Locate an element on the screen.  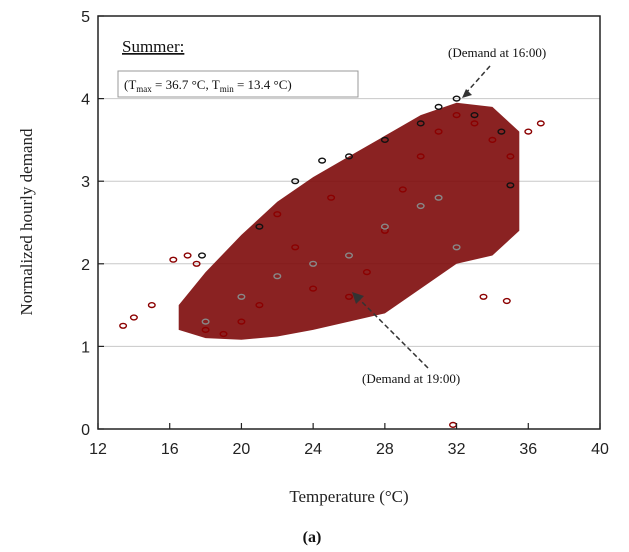
y-tick-label: 5 is located at coordinates (85, 17).